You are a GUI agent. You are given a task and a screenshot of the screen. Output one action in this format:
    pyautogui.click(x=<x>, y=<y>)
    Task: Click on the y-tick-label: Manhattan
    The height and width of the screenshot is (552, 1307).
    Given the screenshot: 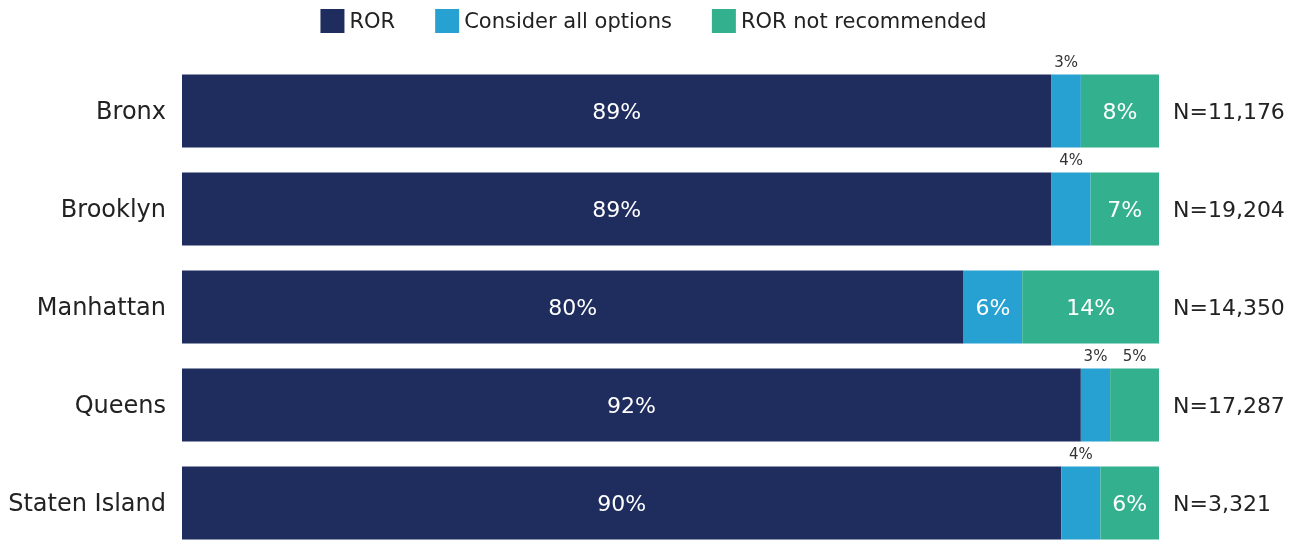 What is the action you would take?
    pyautogui.click(x=101, y=307)
    